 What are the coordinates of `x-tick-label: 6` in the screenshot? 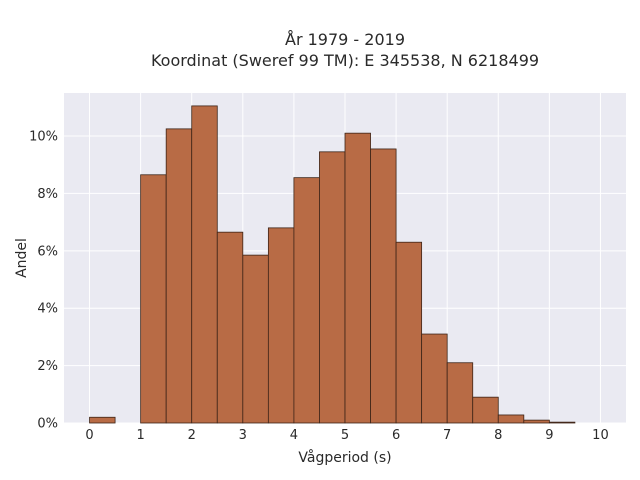 It's located at (396, 435).